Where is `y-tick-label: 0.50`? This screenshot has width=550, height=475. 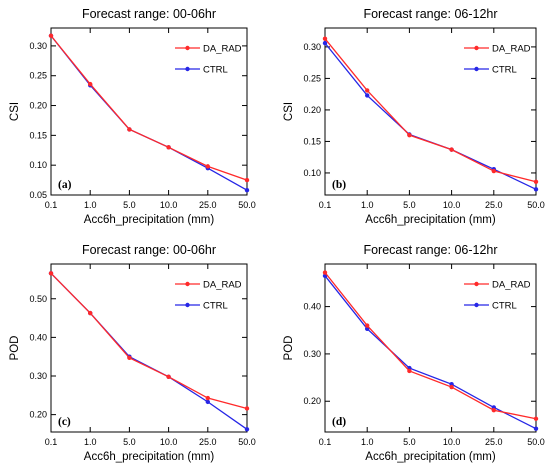
y-tick-label: 0.50 is located at coordinates (38, 299).